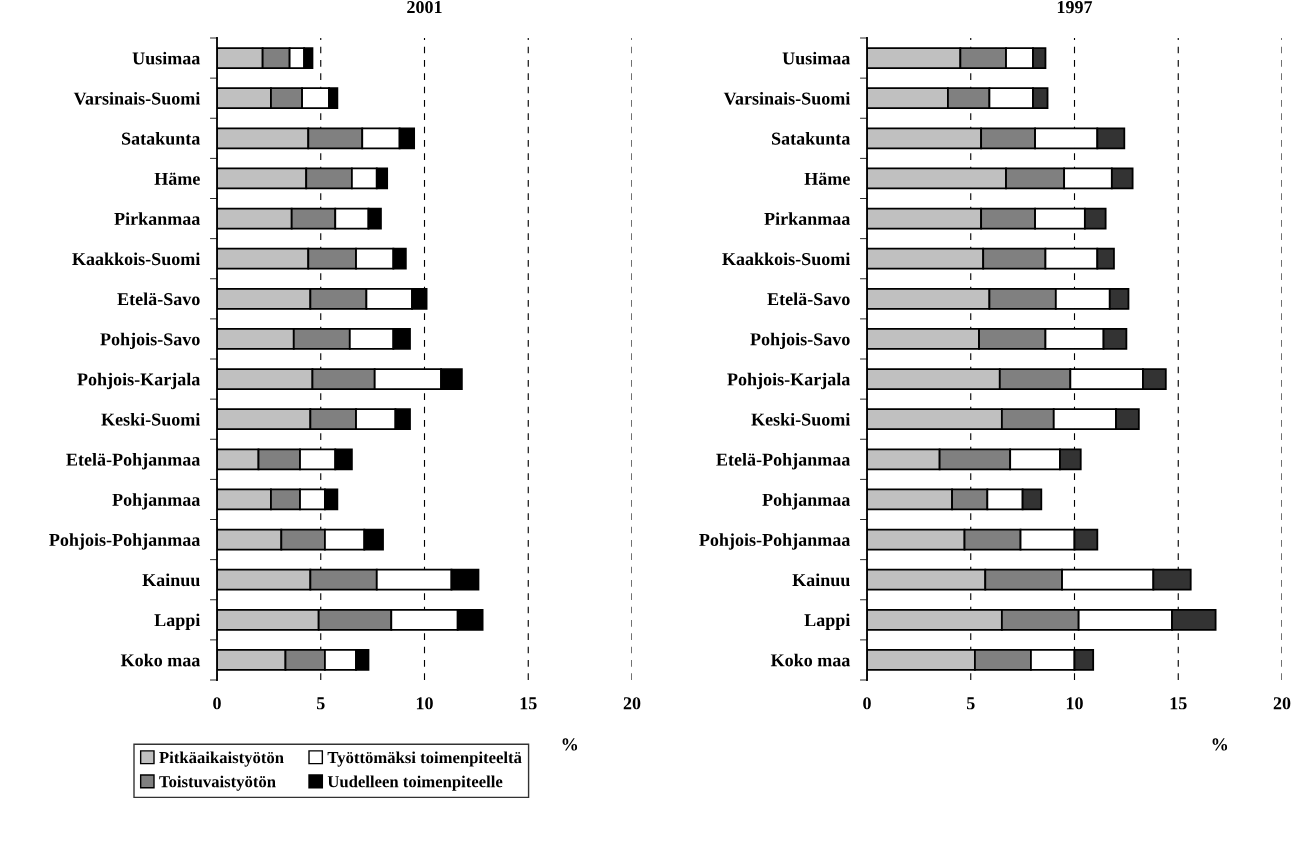 The height and width of the screenshot is (850, 1307). What do you see at coordinates (424, 7) in the screenshot?
I see `chart-title: 2001` at bounding box center [424, 7].